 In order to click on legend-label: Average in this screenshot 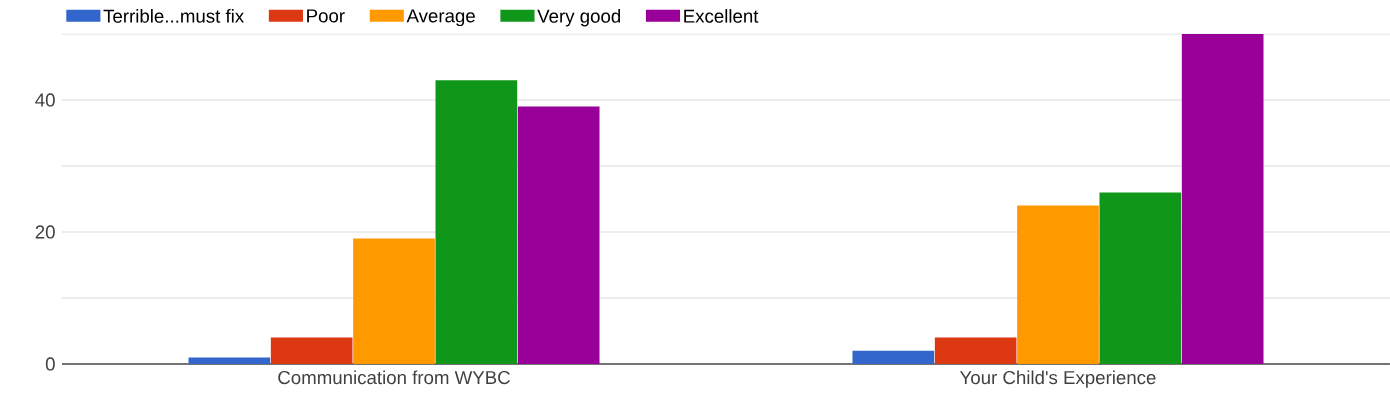, I will do `click(440, 18)`.